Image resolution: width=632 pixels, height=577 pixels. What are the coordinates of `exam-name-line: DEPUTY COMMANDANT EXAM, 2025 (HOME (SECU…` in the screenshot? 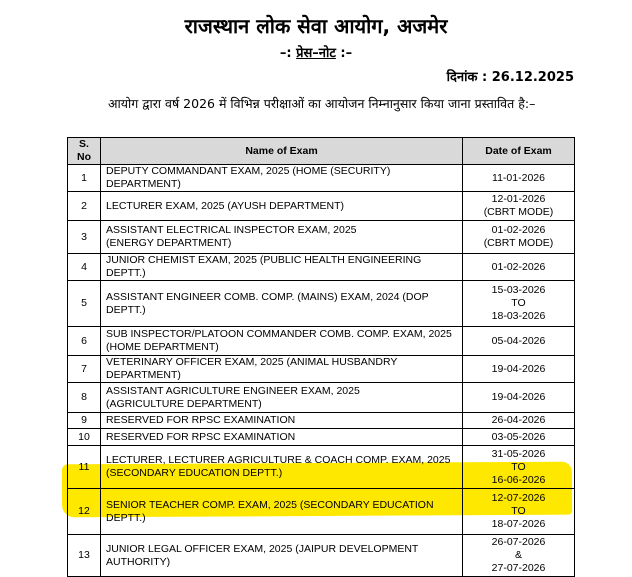 It's located at (248, 177).